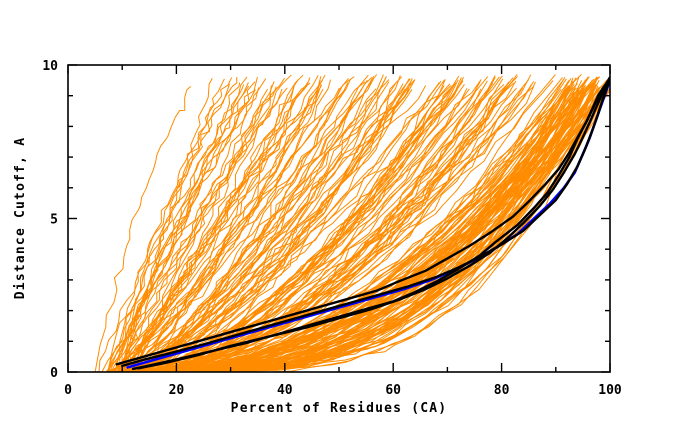 Image resolution: width=680 pixels, height=440 pixels. What do you see at coordinates (339, 408) in the screenshot?
I see `x-axis-label: Percent of Residues (CA)` at bounding box center [339, 408].